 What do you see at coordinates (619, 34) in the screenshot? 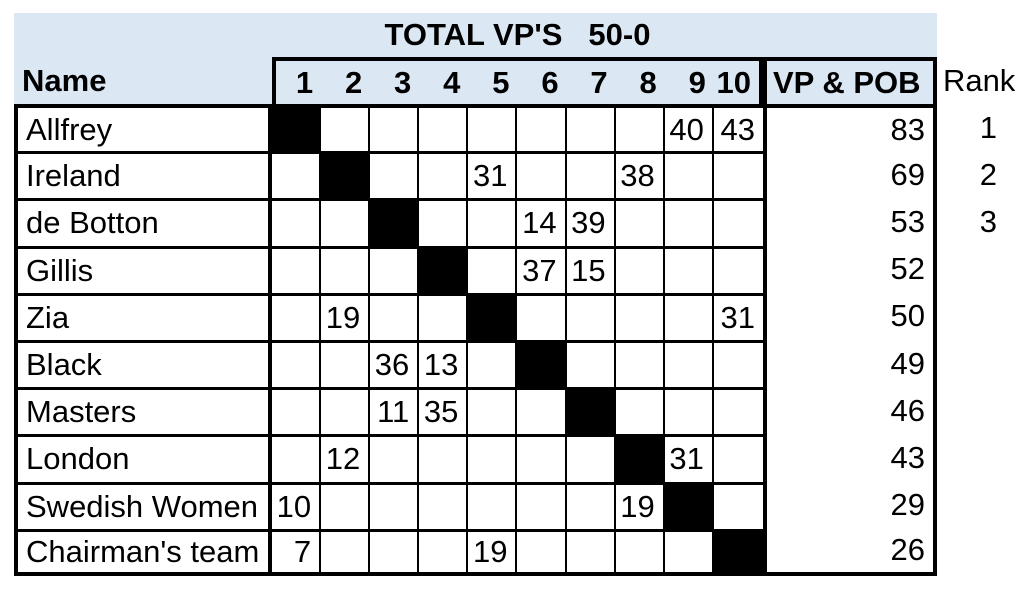
I see `title-score-range: 50-0` at bounding box center [619, 34].